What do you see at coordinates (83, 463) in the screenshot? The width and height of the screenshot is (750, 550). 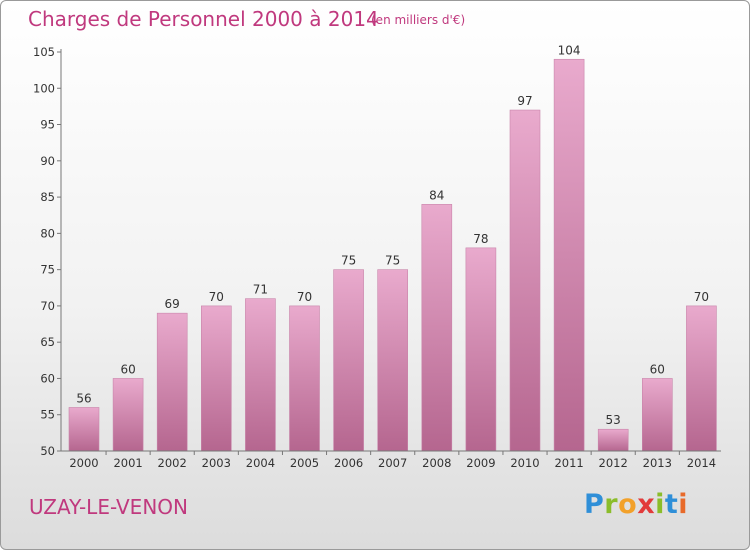 I see `x-tick-label-2000: 2000` at bounding box center [83, 463].